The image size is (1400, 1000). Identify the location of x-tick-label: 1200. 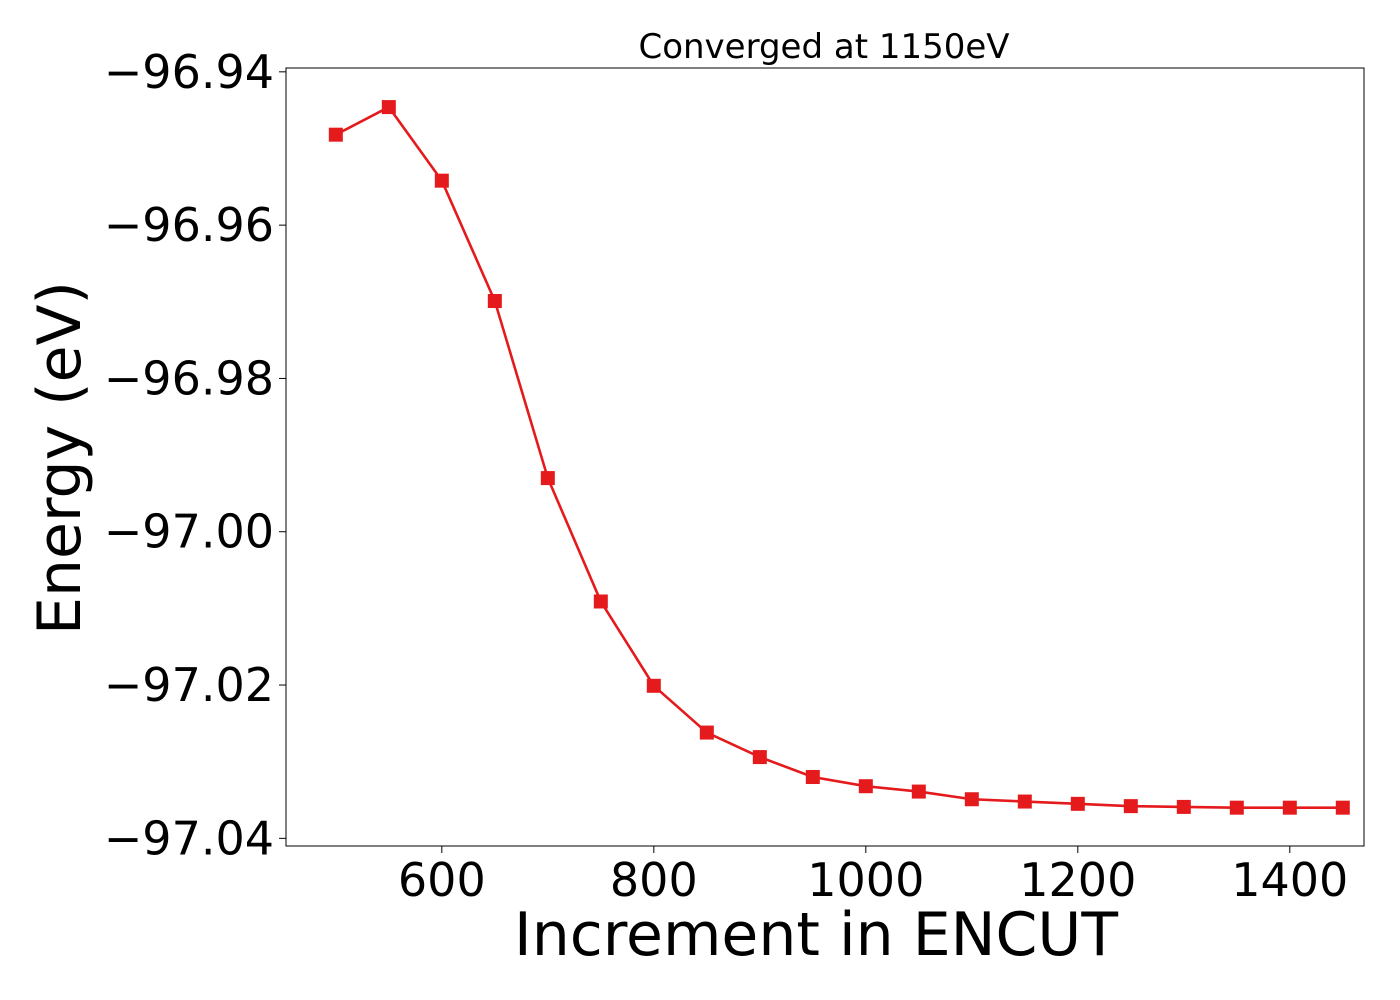
(1077, 880).